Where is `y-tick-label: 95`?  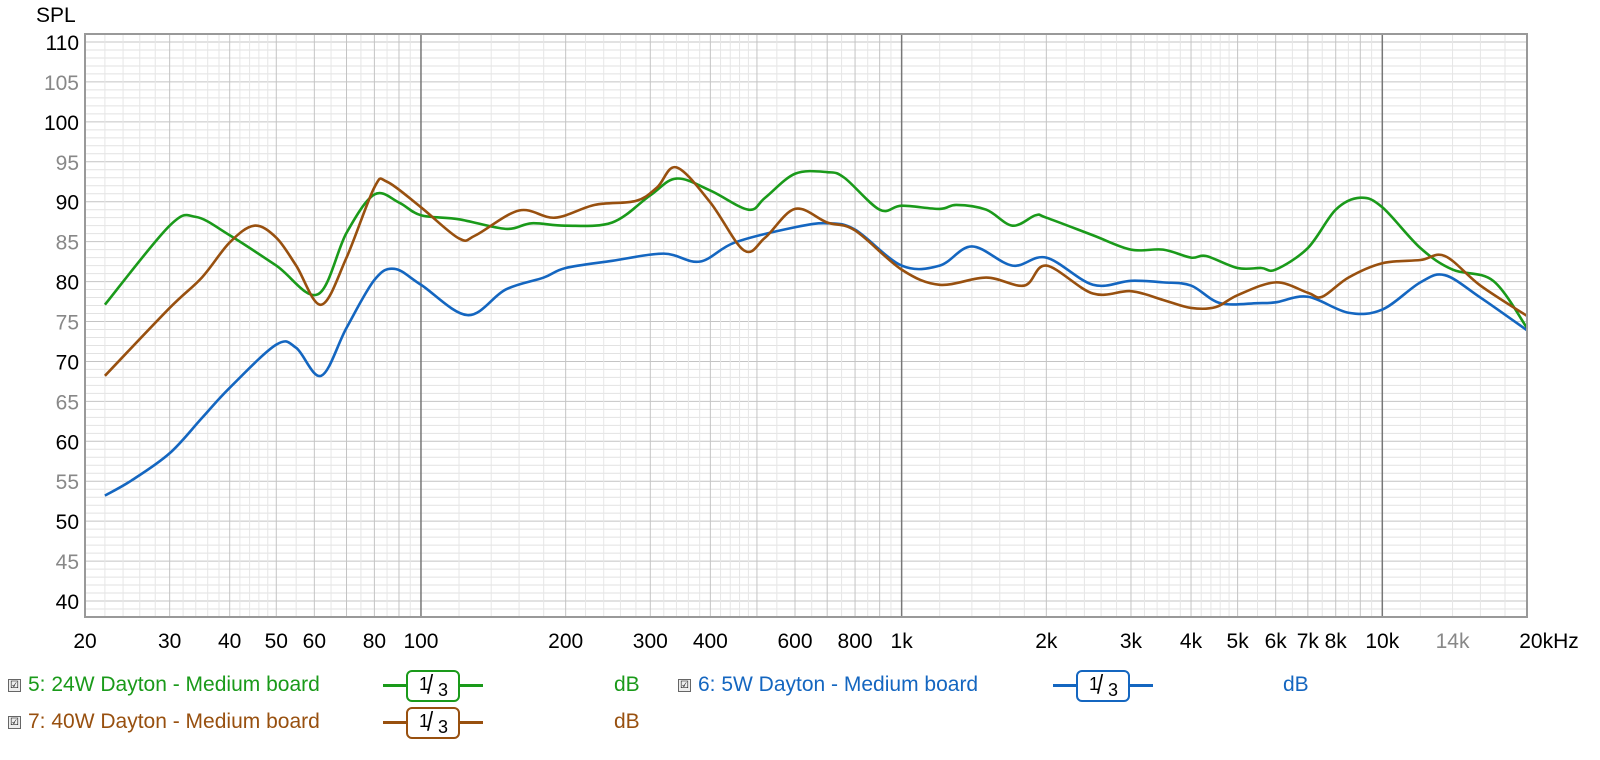 y-tick-label: 95 is located at coordinates (67, 163).